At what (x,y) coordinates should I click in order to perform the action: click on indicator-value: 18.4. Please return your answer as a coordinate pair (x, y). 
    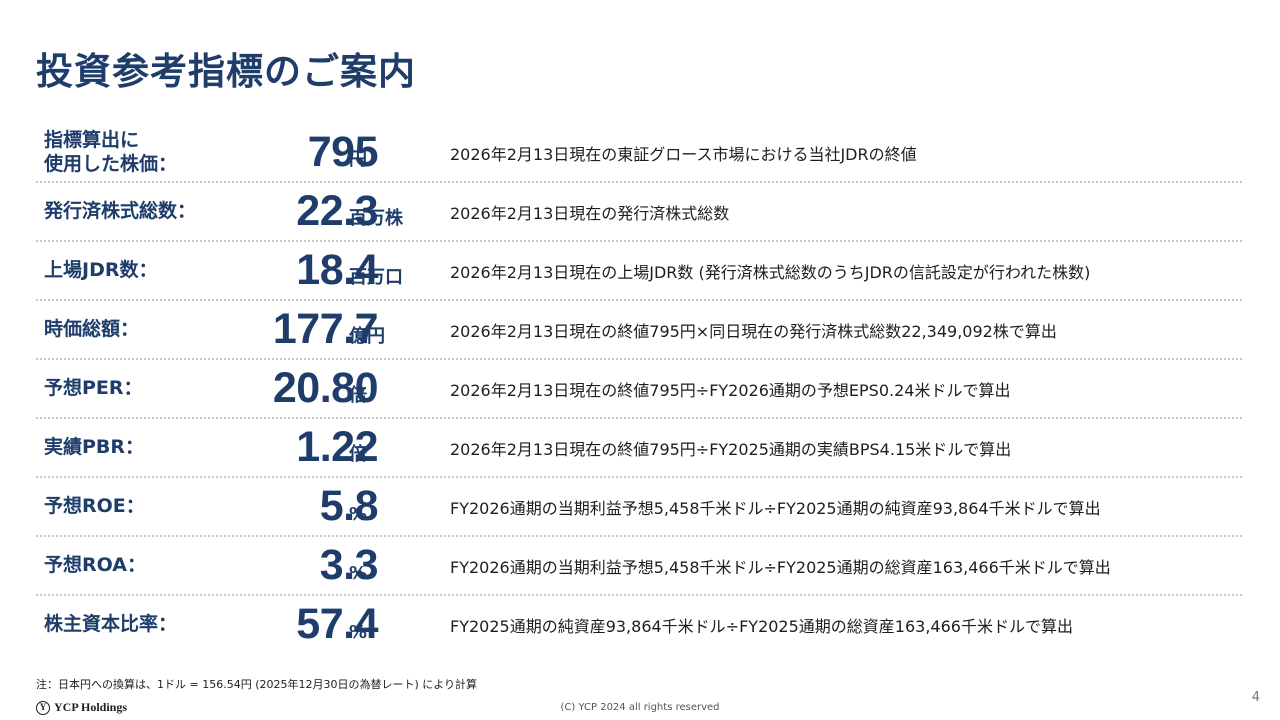
    Looking at the image, I should click on (337, 270).